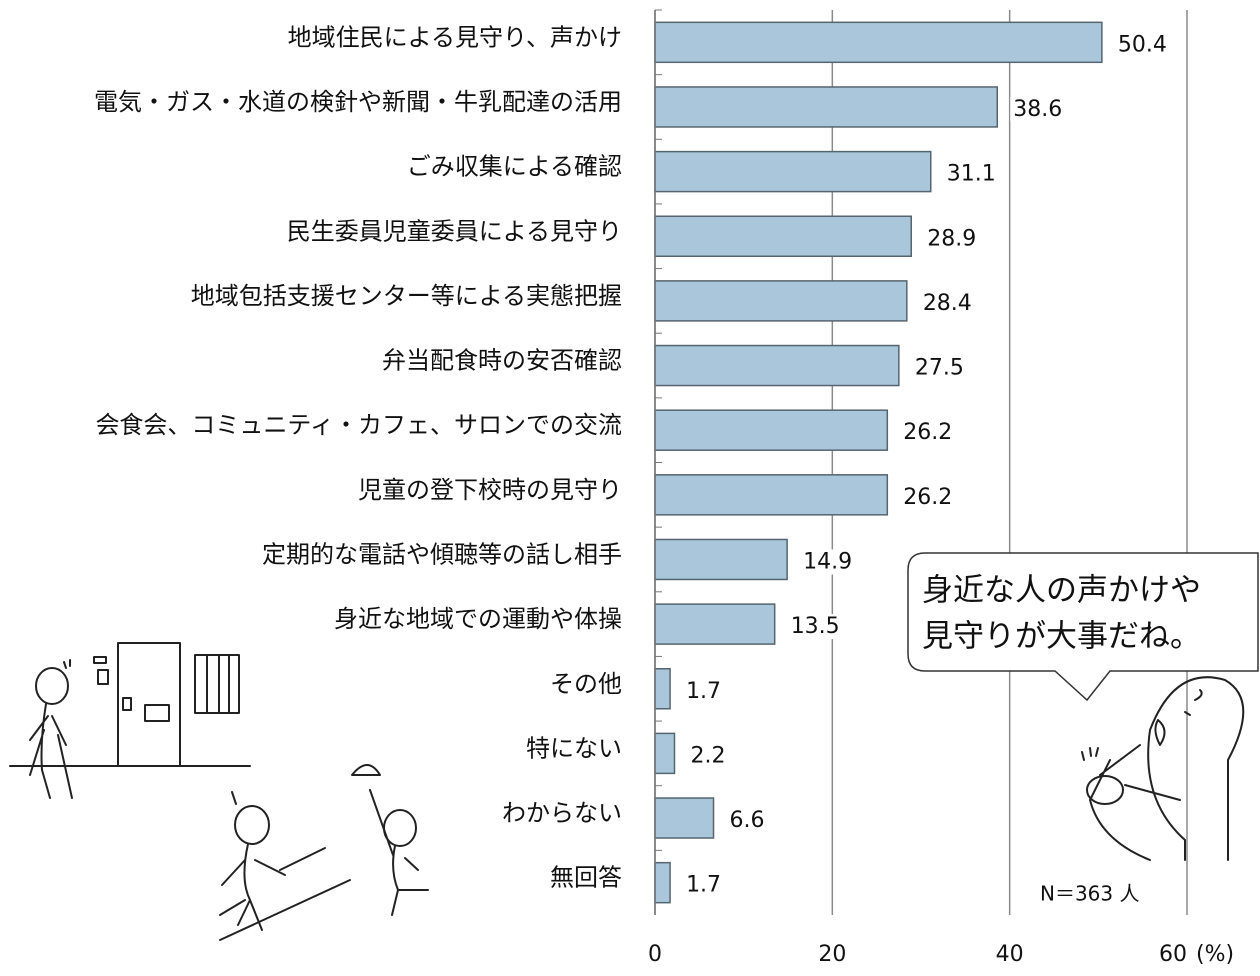  What do you see at coordinates (514, 167) in the screenshot?
I see `y-tick-label: ごみ収集による確認` at bounding box center [514, 167].